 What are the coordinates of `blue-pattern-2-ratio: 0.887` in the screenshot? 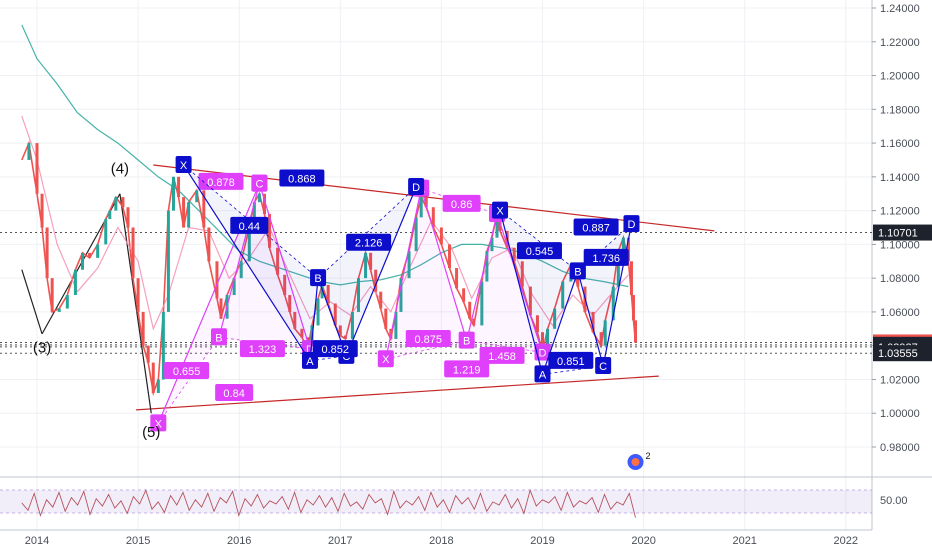 It's located at (596, 227).